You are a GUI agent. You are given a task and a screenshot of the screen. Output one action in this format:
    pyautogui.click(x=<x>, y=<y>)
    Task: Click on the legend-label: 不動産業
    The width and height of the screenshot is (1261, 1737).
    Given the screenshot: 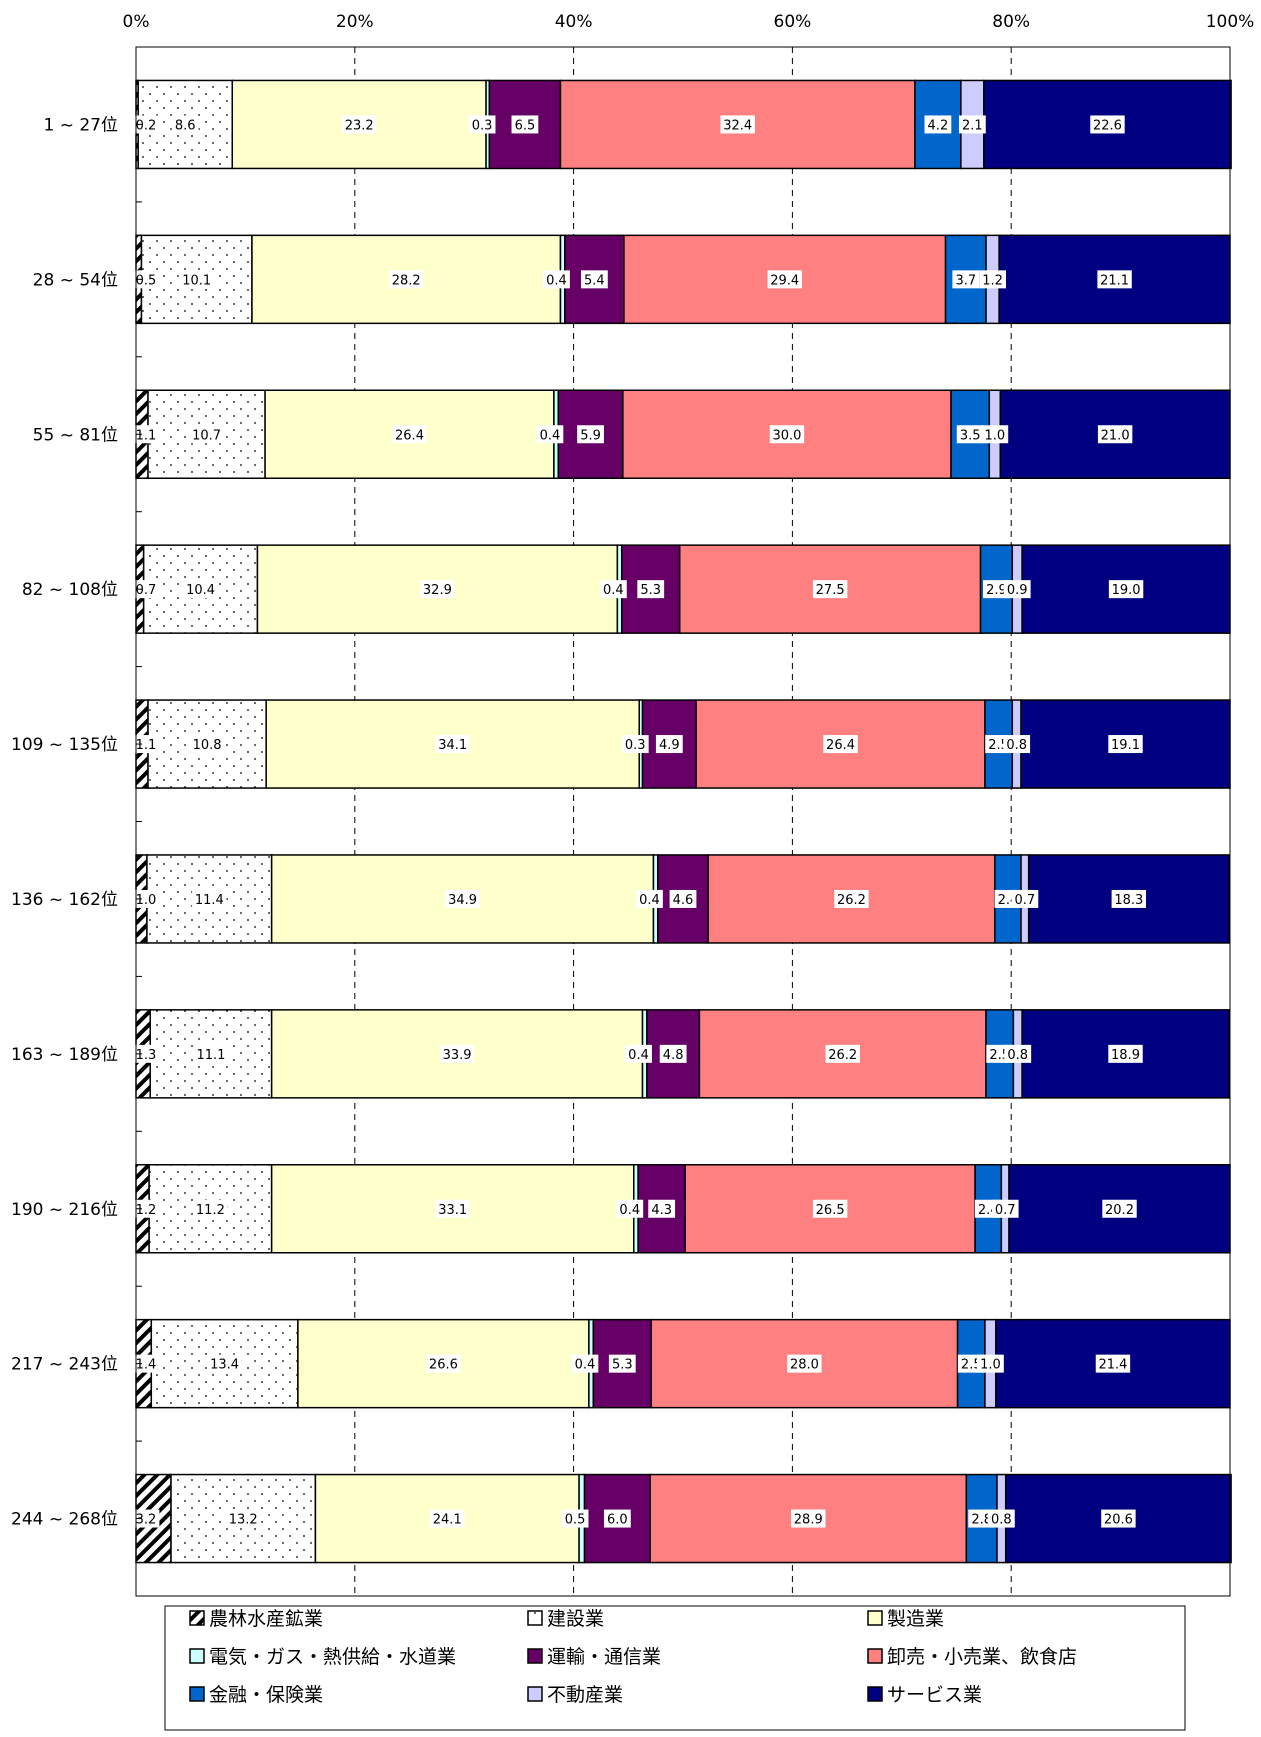 What is the action you would take?
    pyautogui.click(x=585, y=1695)
    